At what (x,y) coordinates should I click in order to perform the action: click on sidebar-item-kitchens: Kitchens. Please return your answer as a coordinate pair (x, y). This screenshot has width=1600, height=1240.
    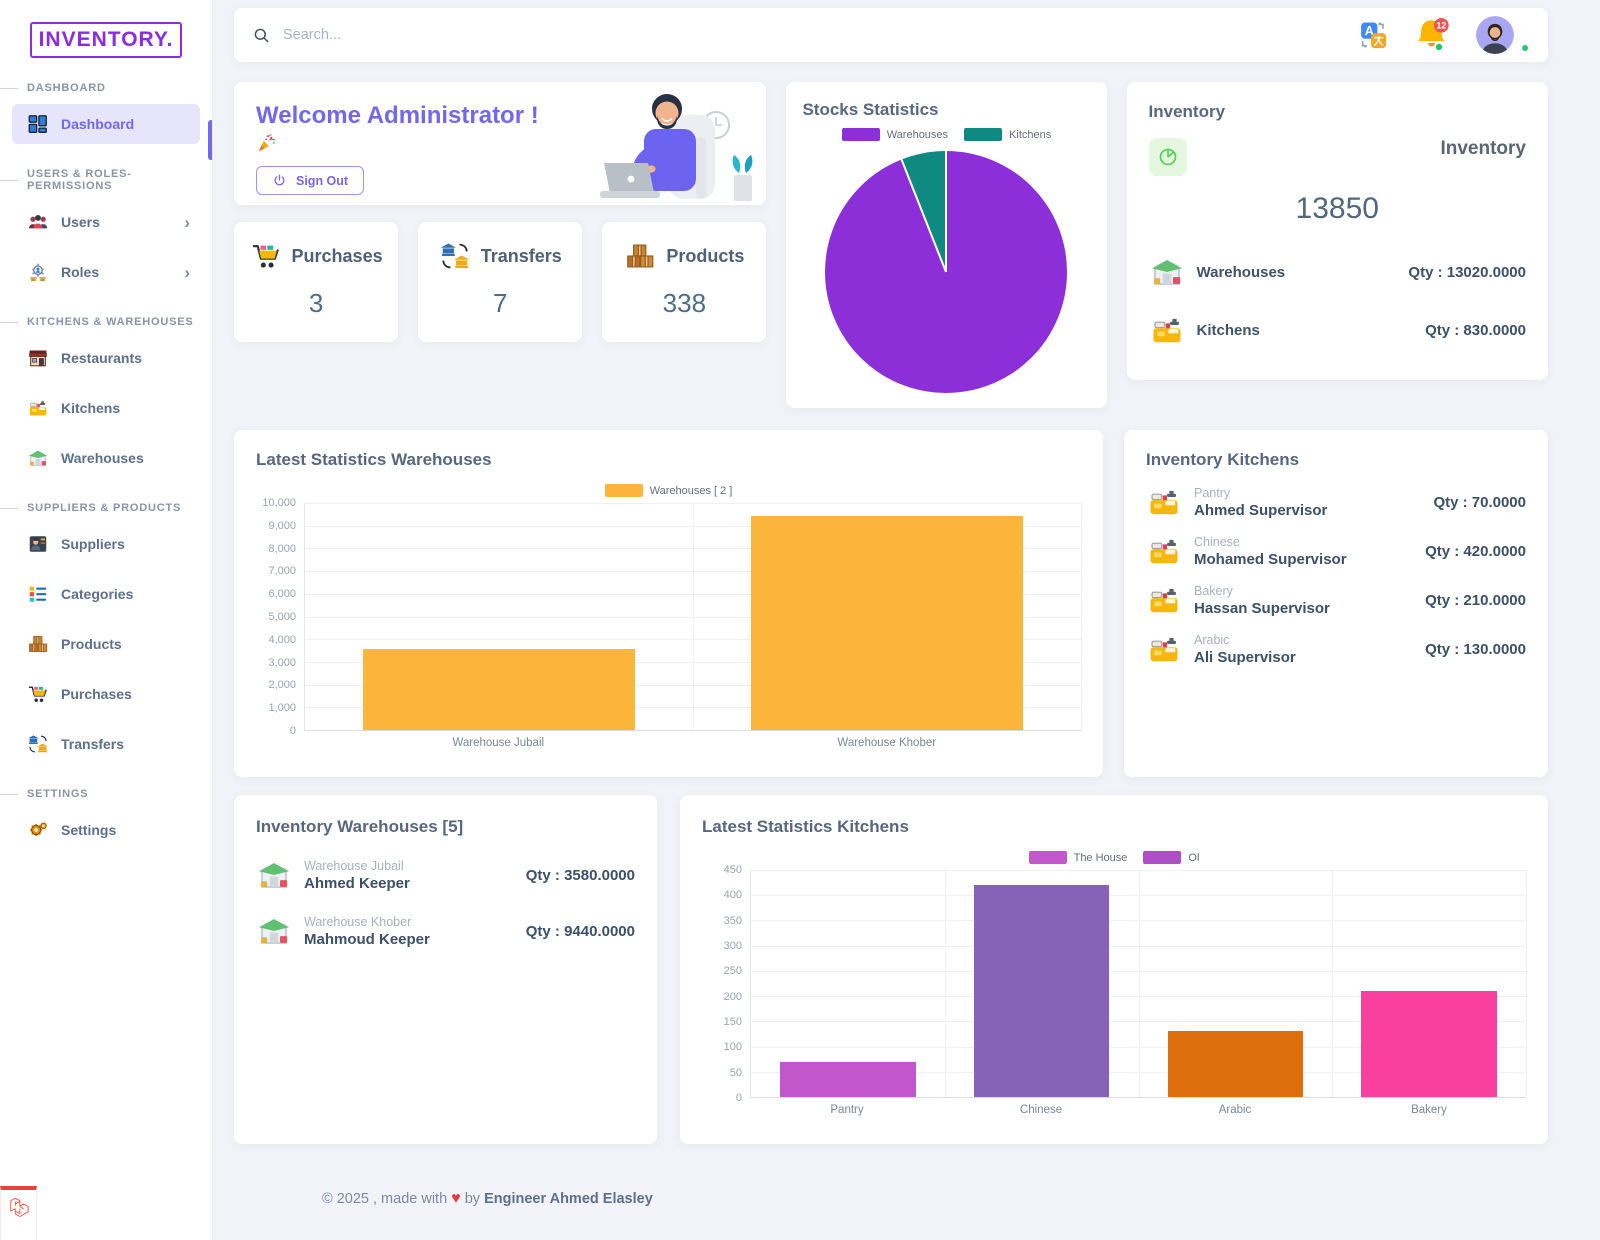
    Looking at the image, I should click on (106, 408).